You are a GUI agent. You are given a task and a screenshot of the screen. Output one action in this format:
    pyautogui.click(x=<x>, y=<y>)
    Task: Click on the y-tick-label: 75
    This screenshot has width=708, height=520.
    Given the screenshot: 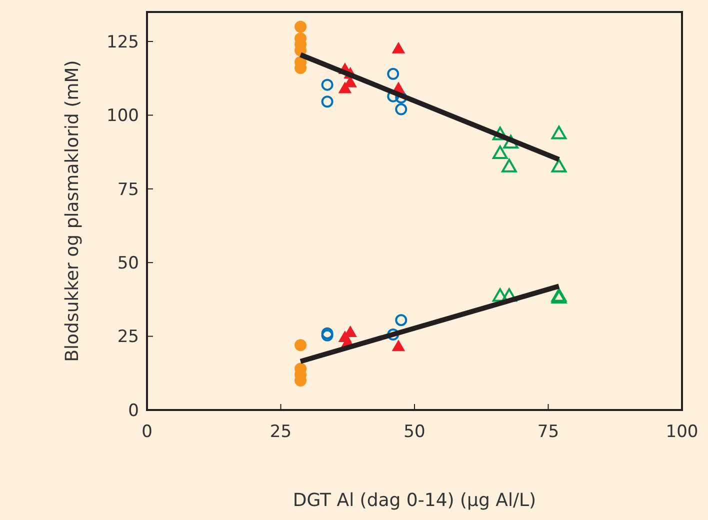 What is the action you would take?
    pyautogui.click(x=128, y=190)
    